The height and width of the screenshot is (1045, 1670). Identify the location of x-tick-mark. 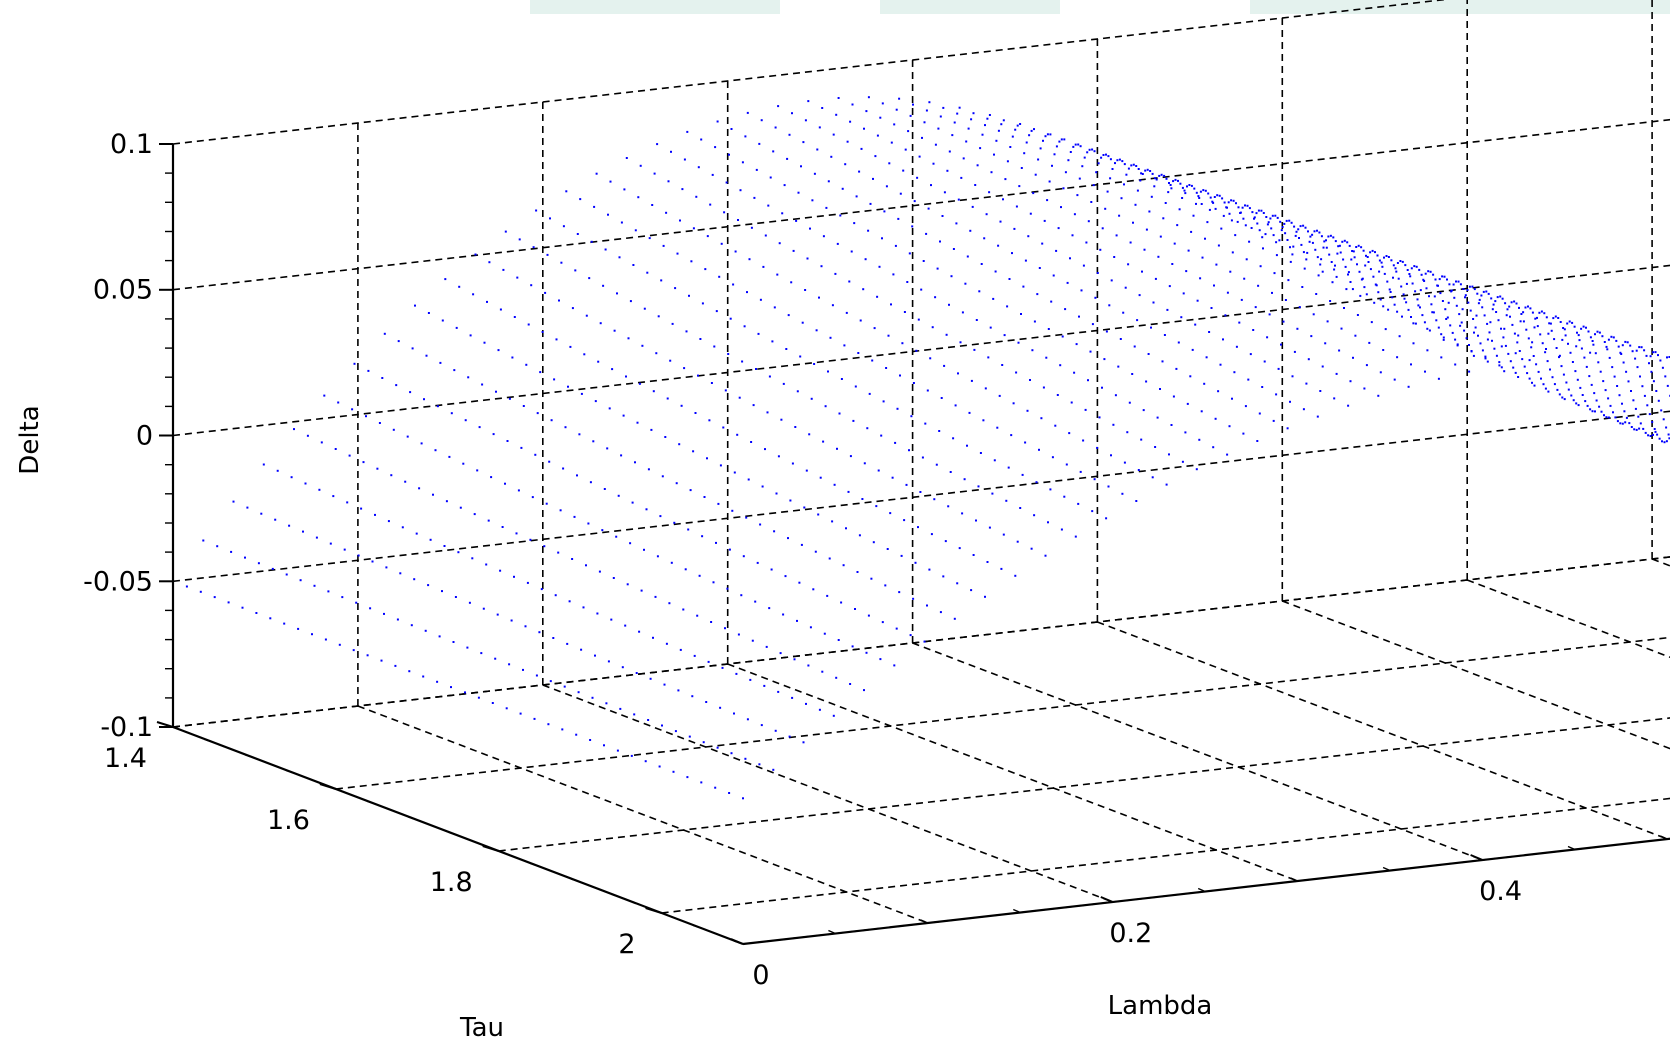
(1664, 837).